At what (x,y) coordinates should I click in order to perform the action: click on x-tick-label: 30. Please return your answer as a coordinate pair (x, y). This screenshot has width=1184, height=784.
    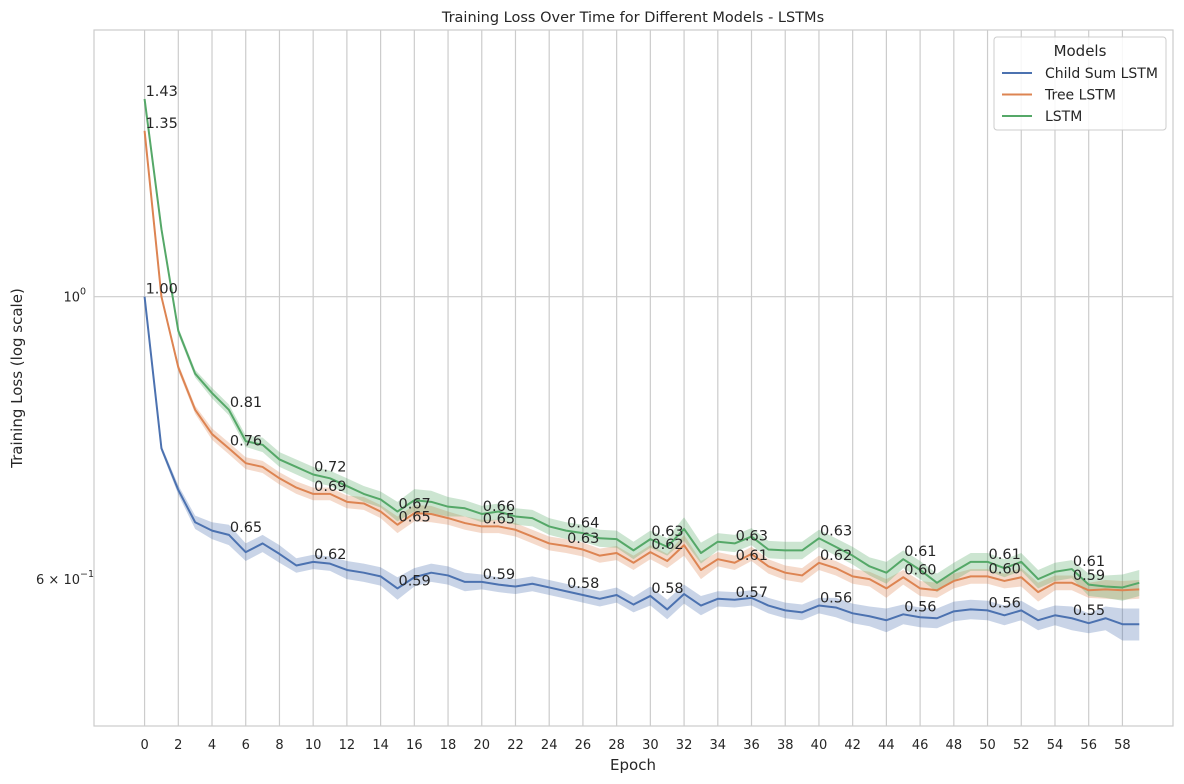
    Looking at the image, I should click on (650, 745).